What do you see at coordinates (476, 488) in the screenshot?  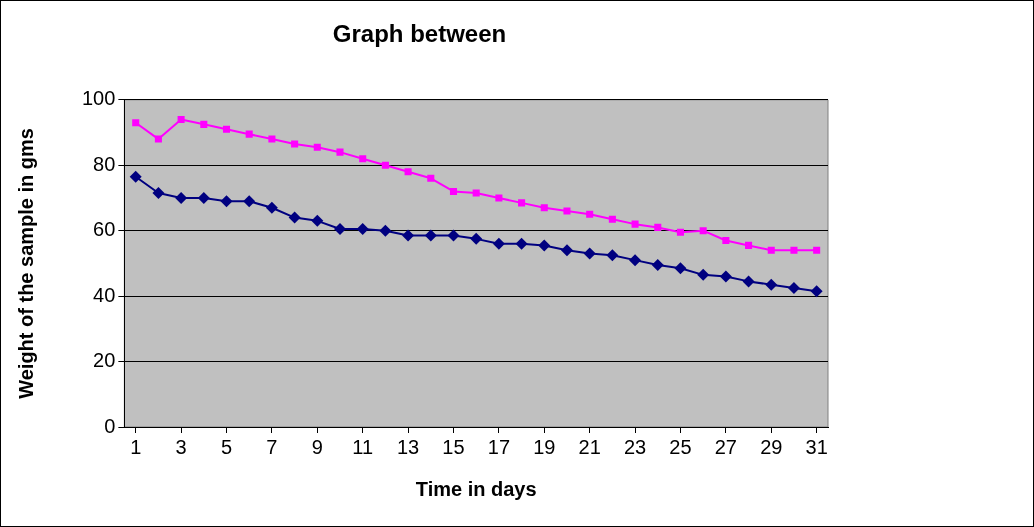 I see `x-axis-title: Time in days` at bounding box center [476, 488].